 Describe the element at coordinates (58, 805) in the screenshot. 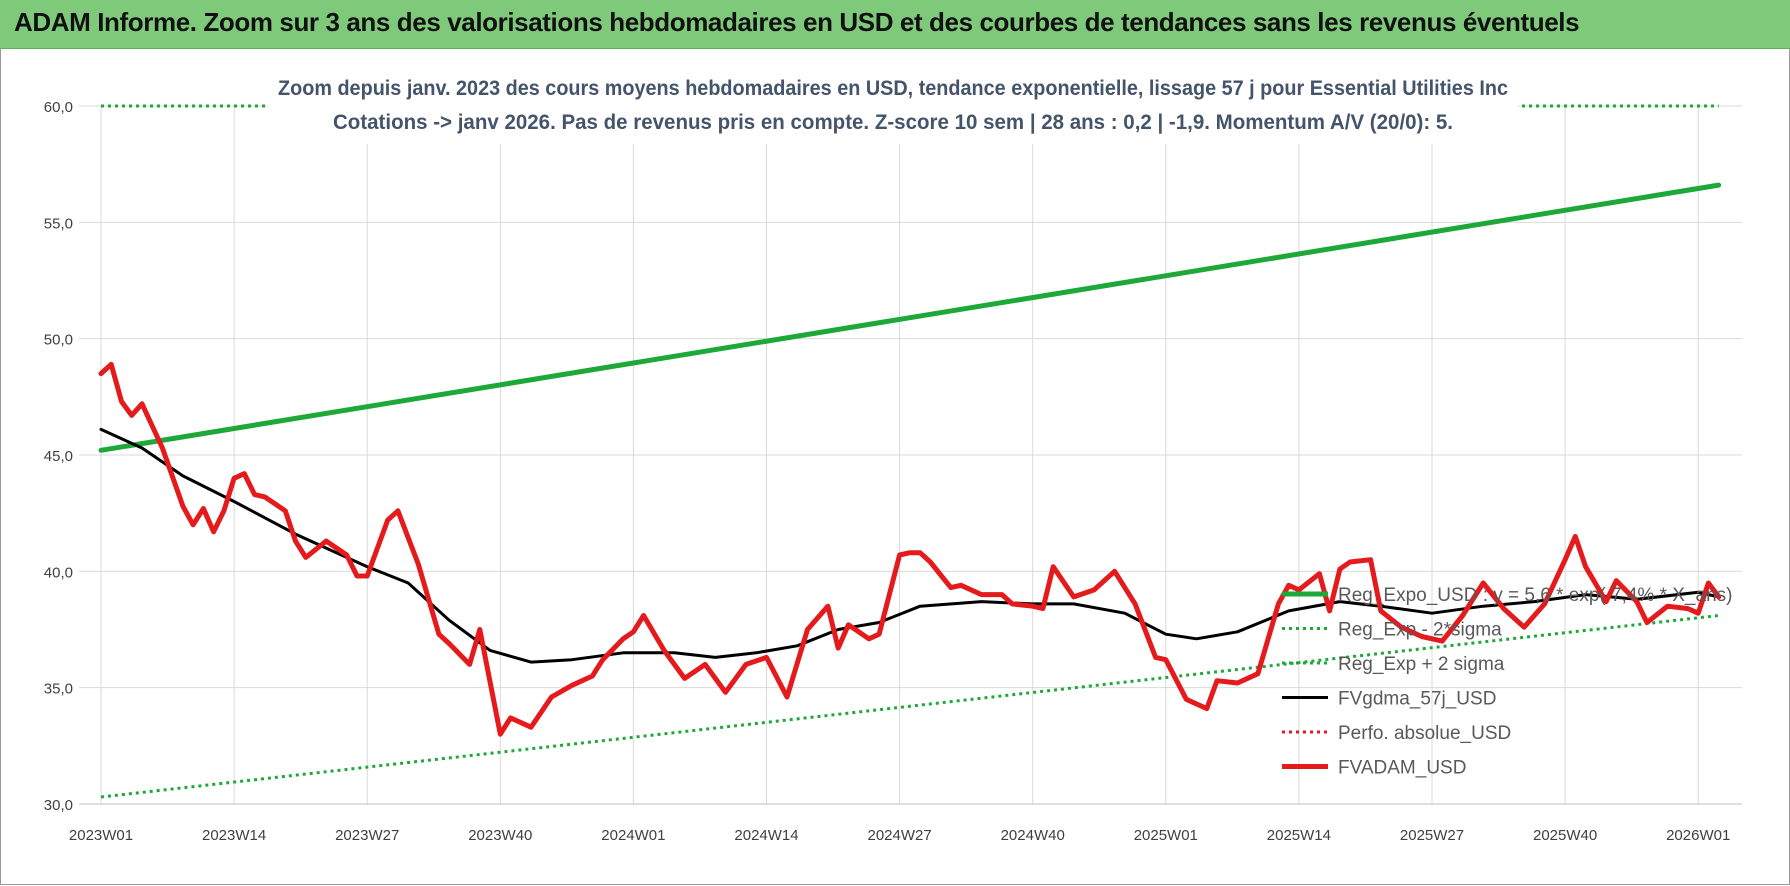

I see `y-tick-label: 30,0` at that location.